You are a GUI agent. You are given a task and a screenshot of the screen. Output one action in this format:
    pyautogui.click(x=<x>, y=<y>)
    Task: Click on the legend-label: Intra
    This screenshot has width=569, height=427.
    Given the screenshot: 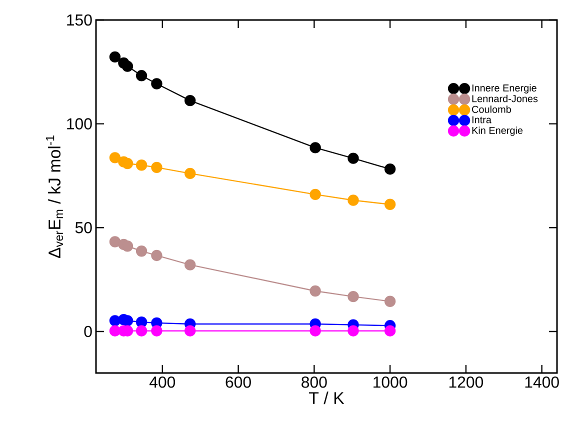 What is the action you would take?
    pyautogui.click(x=482, y=120)
    